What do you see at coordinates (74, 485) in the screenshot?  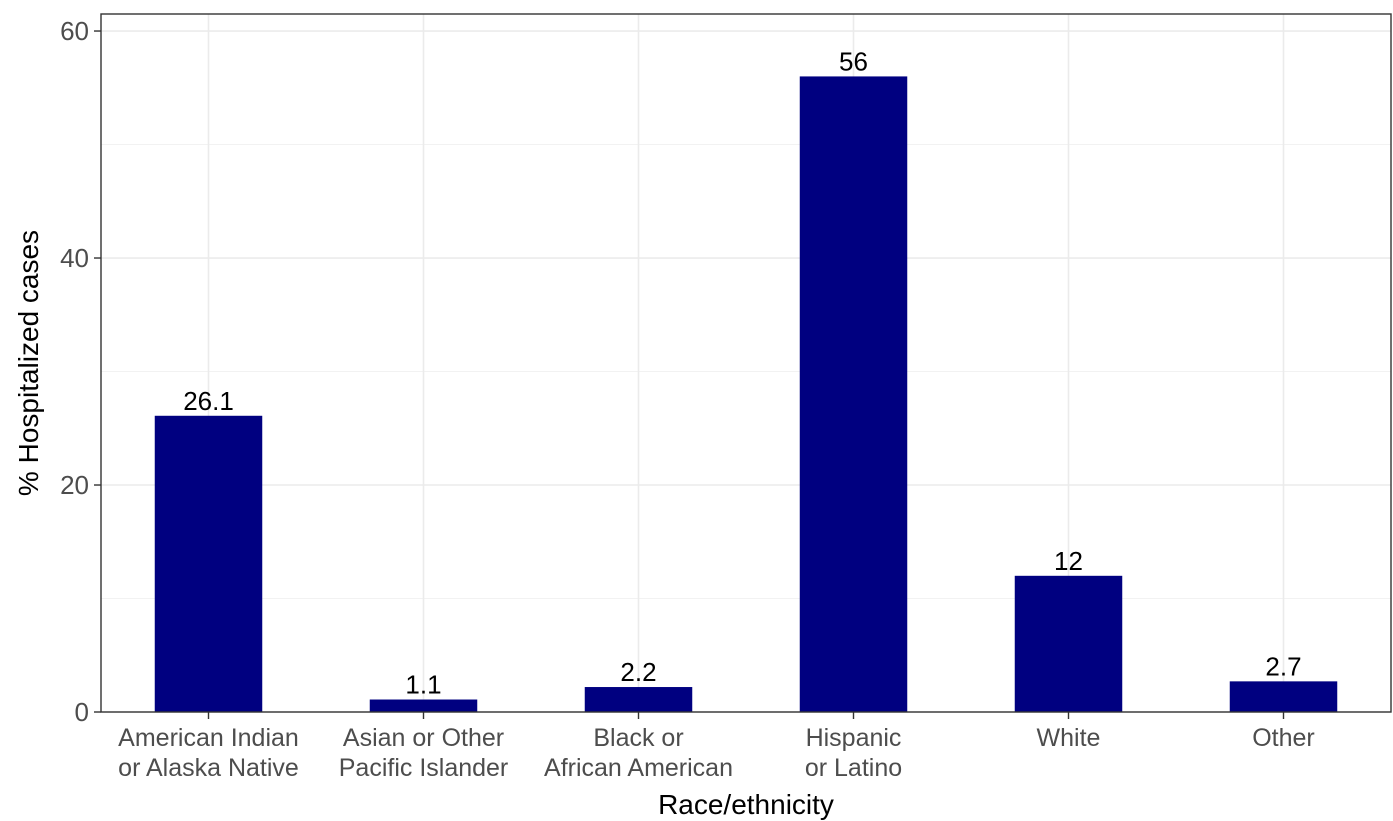 I see `y-tick-label: 20` at bounding box center [74, 485].